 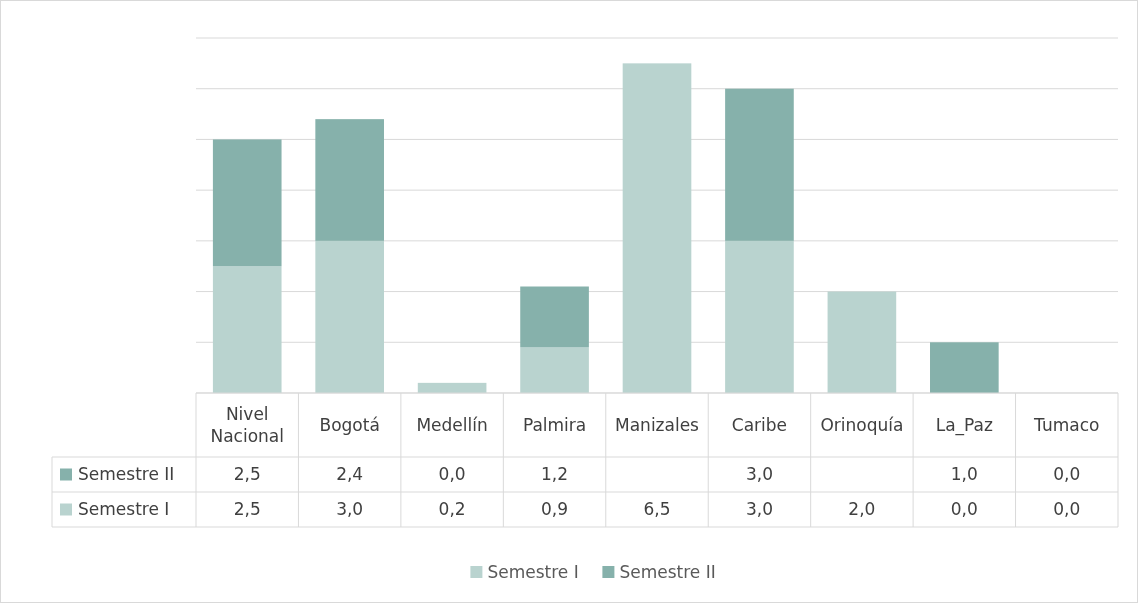 What do you see at coordinates (350, 474) in the screenshot?
I see `data-label: 2,4` at bounding box center [350, 474].